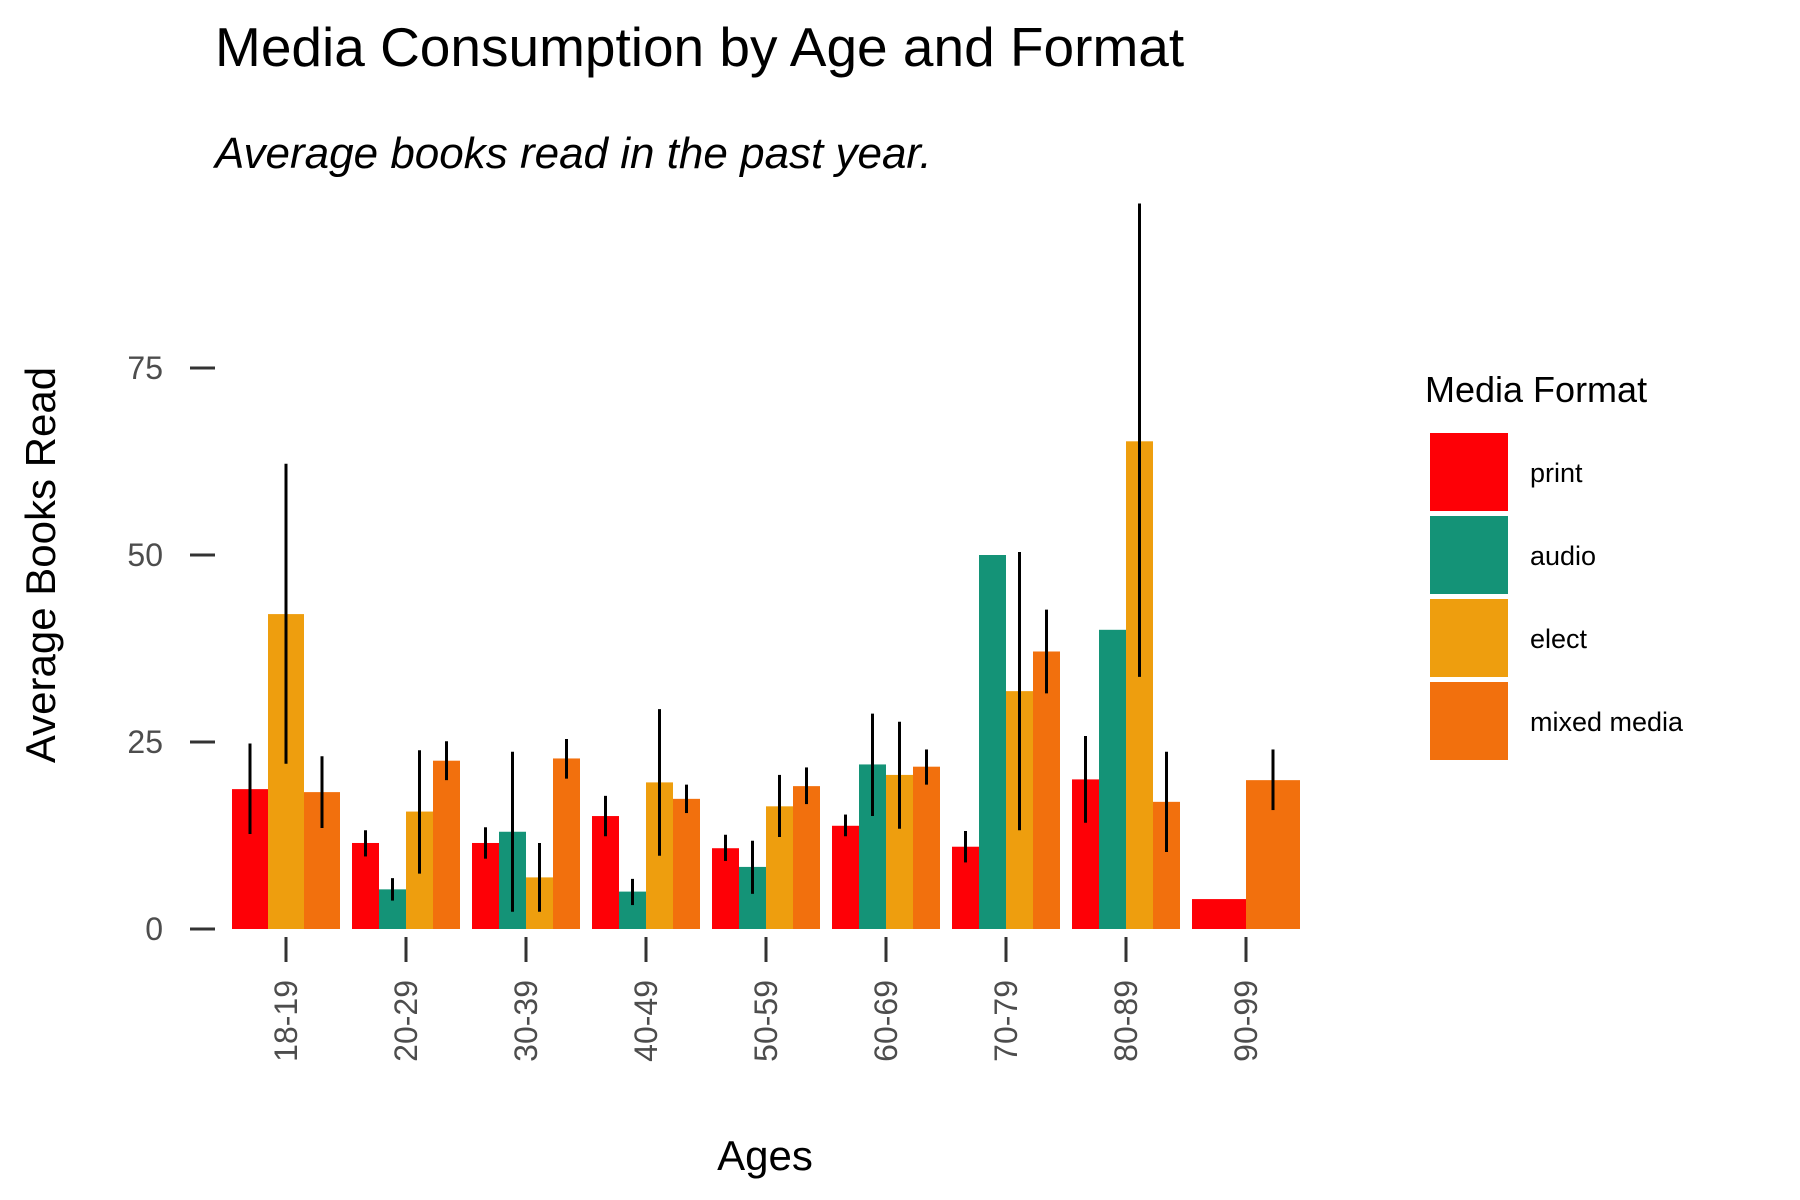  Describe the element at coordinates (1536, 389) in the screenshot. I see `legend-title: Media Format` at that location.